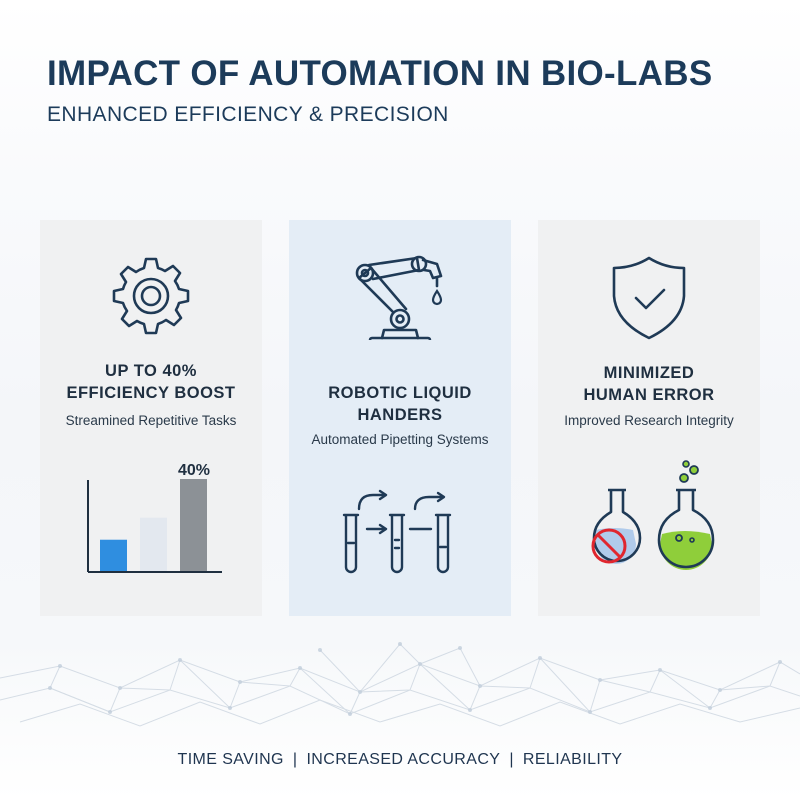 Image resolution: width=800 pixels, height=800 pixels. What do you see at coordinates (400, 439) in the screenshot?
I see `card-description: Automated Pipetting Systems` at bounding box center [400, 439].